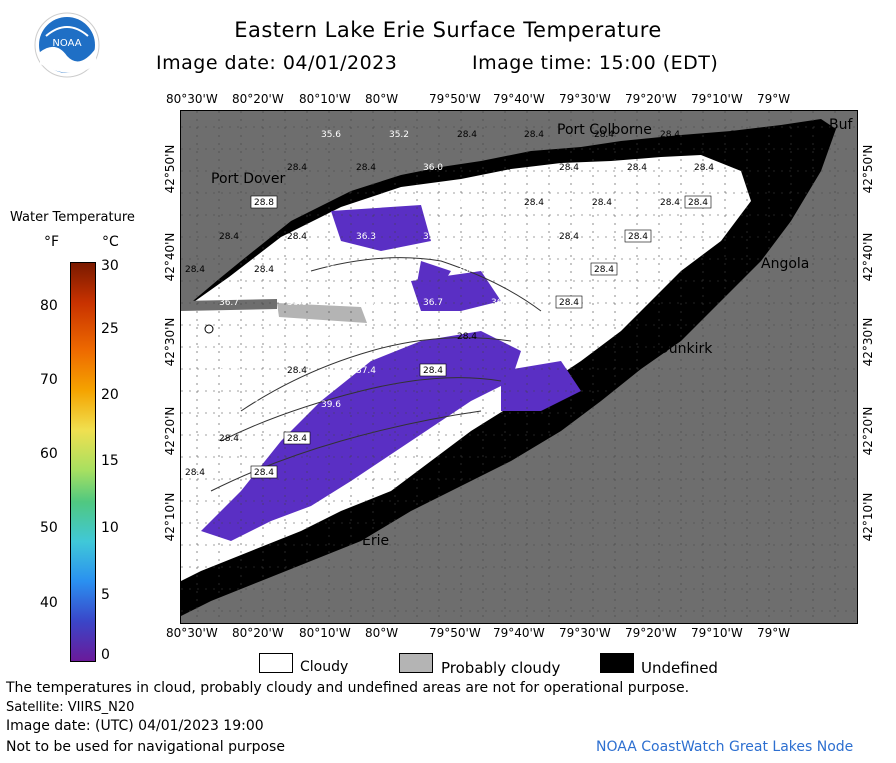  Describe the element at coordinates (632, 343) in the screenshot. I see `dunkirk-marker` at that location.